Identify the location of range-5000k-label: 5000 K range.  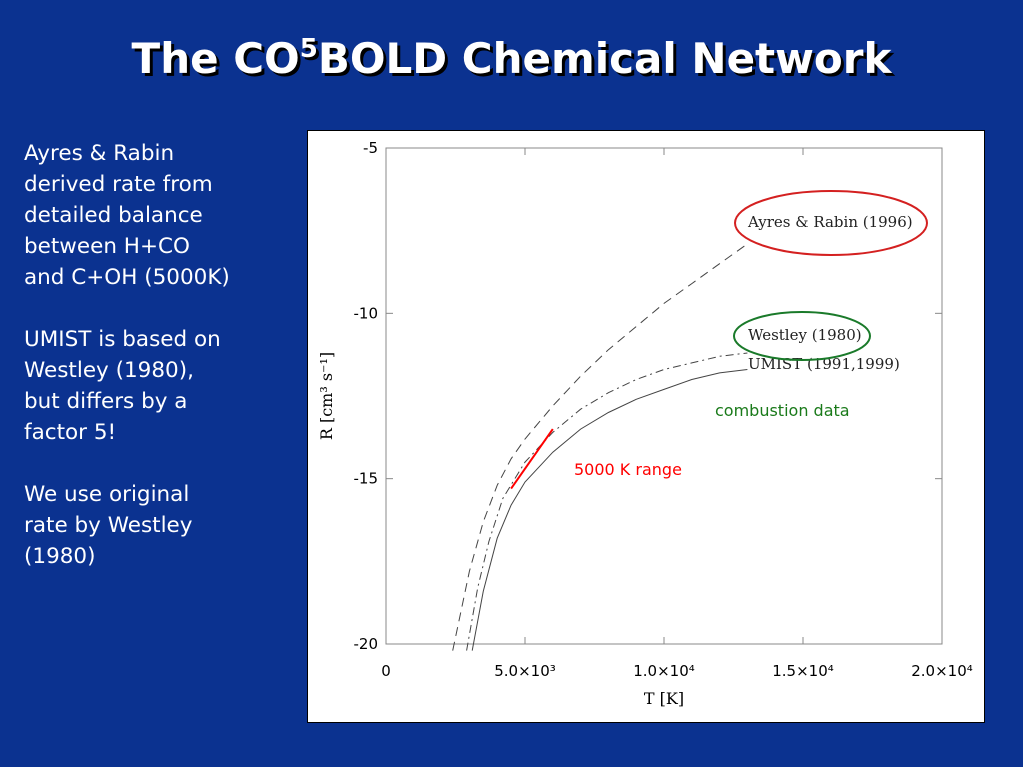
(628, 469).